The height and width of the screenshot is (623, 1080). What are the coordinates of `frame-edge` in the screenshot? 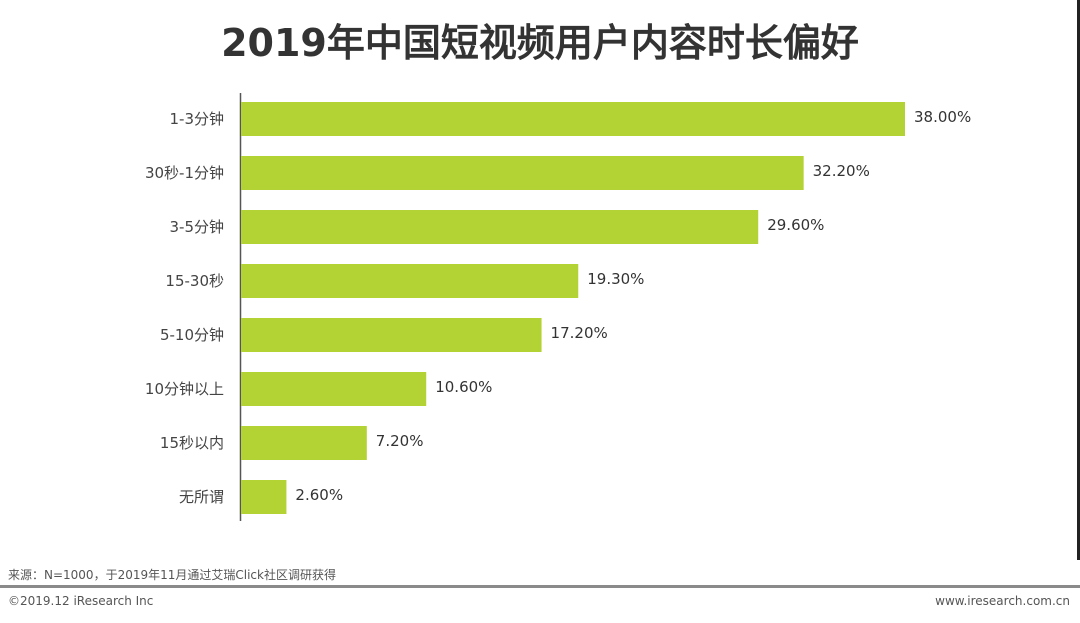 It's located at (1078, 280).